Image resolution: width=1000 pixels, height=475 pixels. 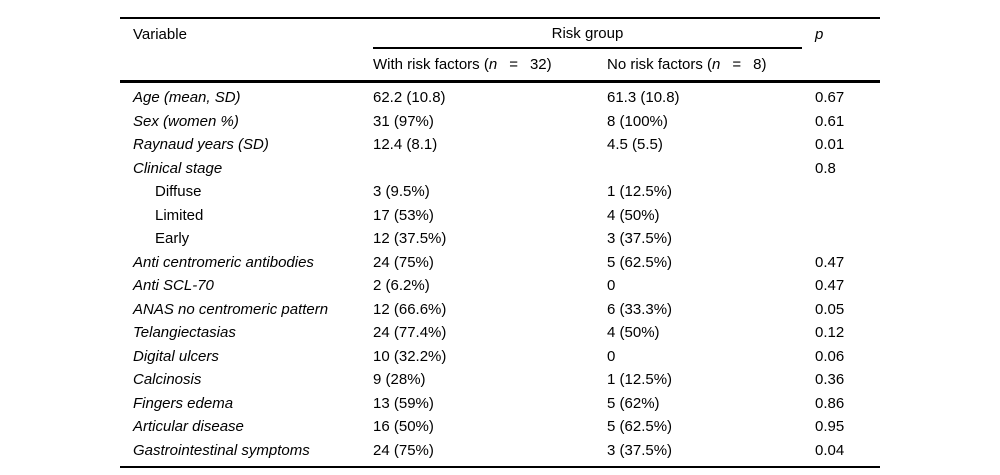 I want to click on risk-group-spanner-header: Risk group, so click(x=587, y=34).